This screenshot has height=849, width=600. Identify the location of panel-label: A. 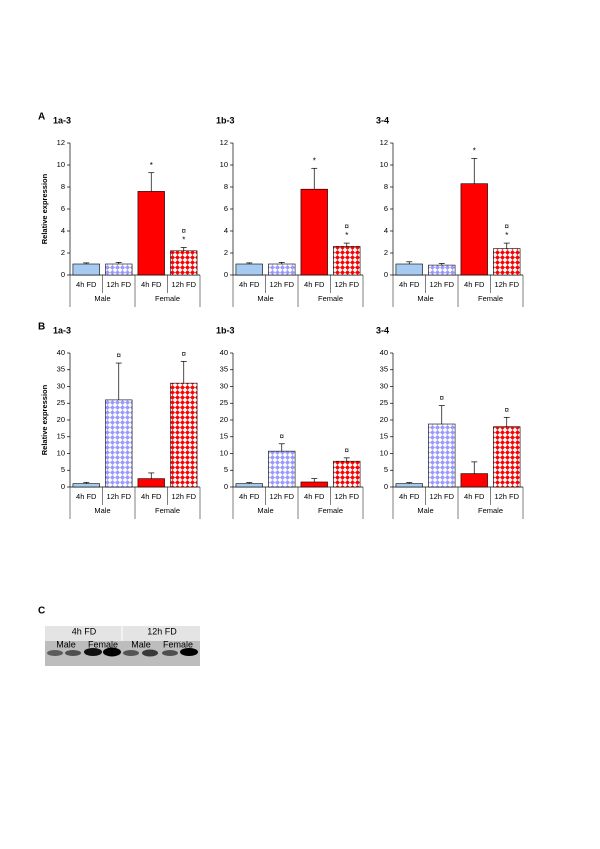
(41, 117).